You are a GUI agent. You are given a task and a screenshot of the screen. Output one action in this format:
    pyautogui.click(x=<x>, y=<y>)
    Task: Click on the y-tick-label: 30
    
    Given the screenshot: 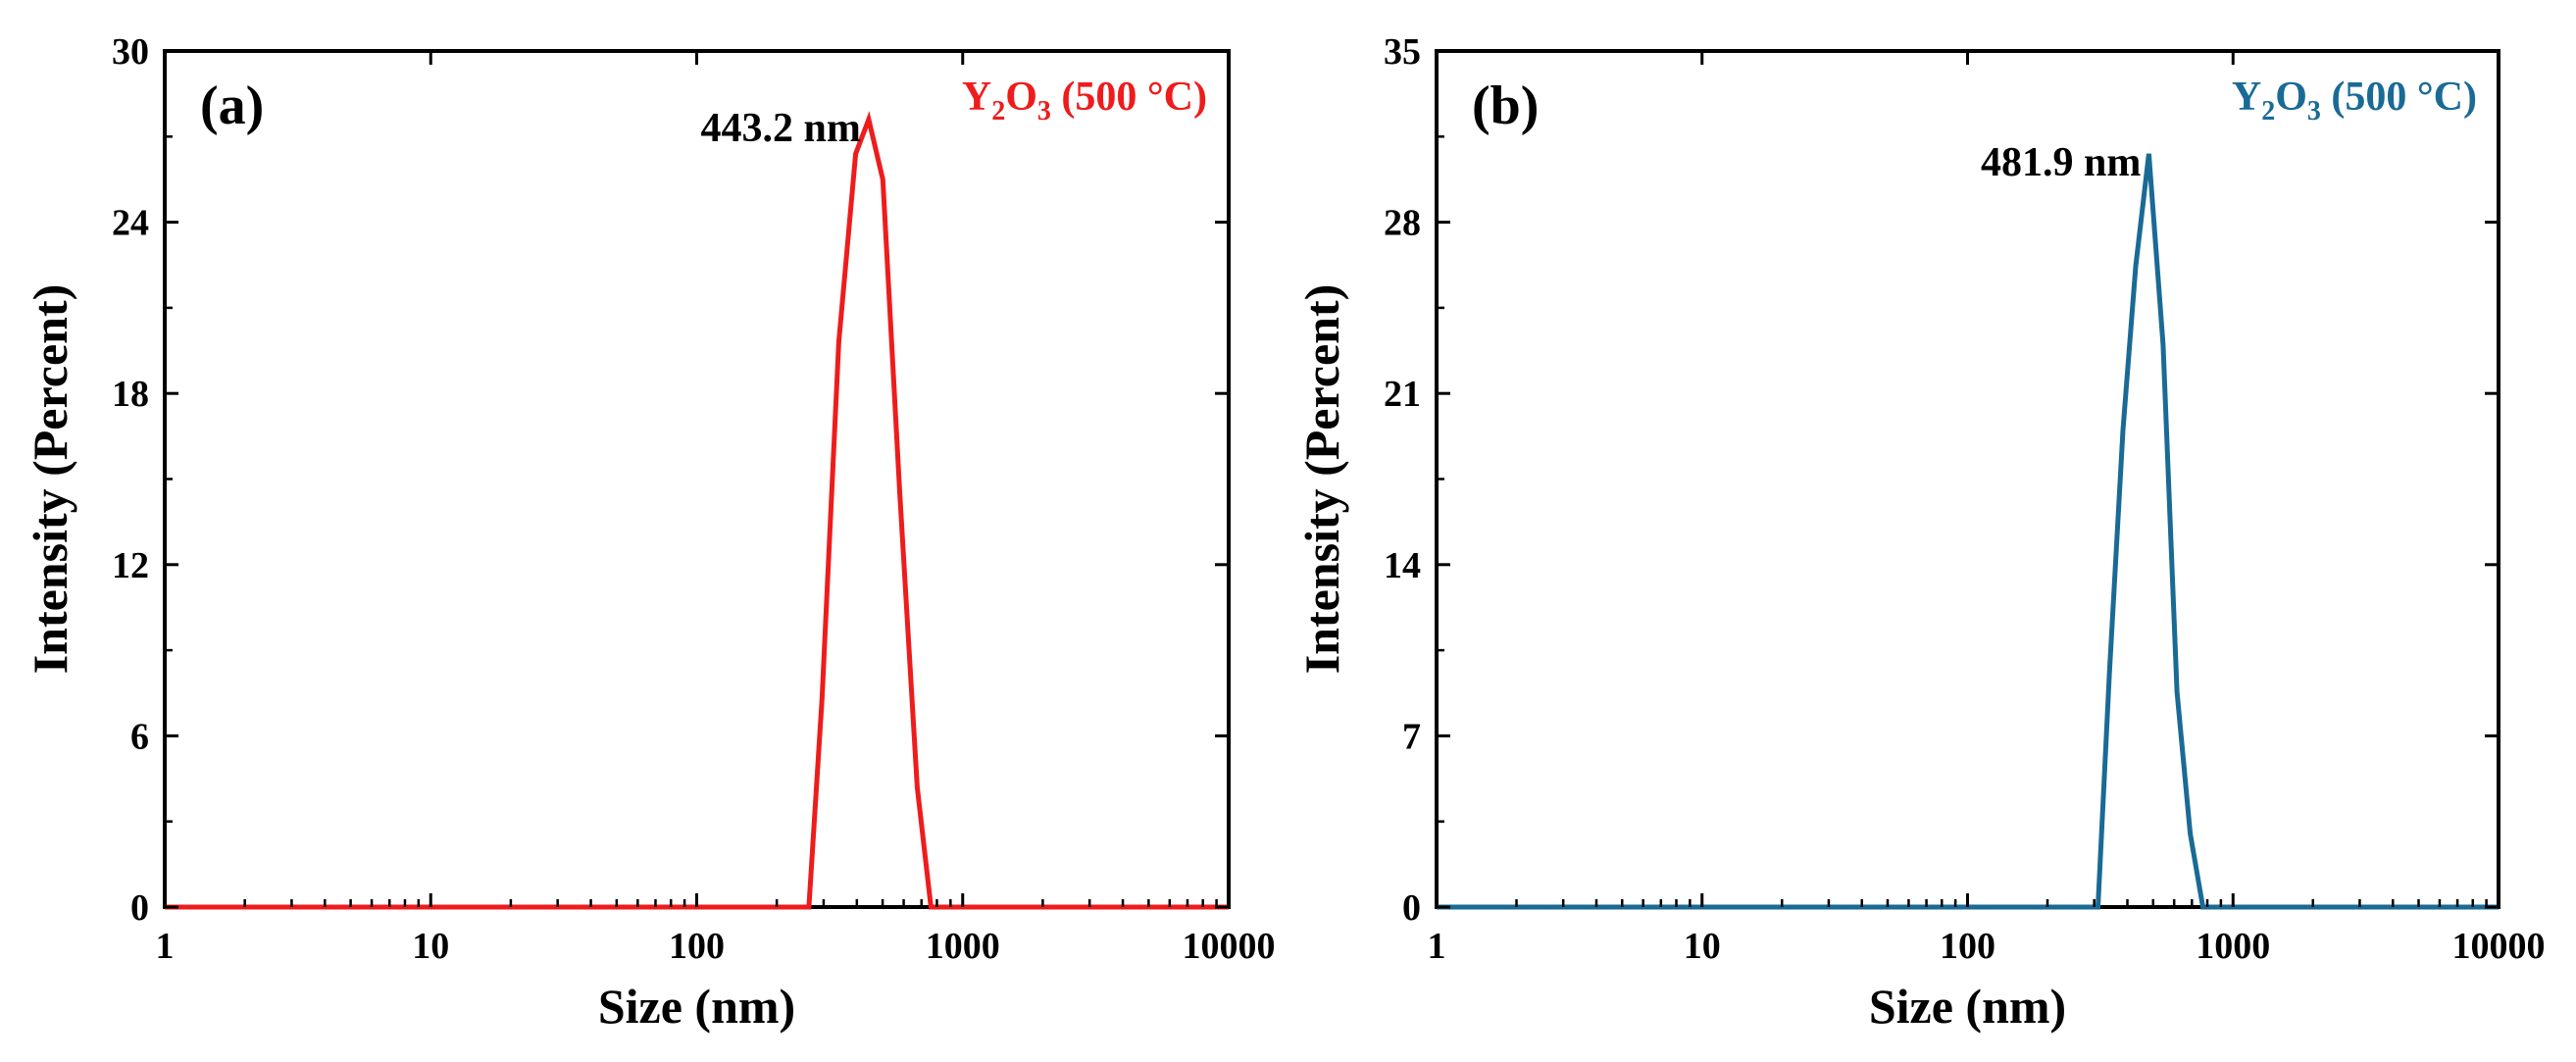 What is the action you would take?
    pyautogui.click(x=131, y=52)
    